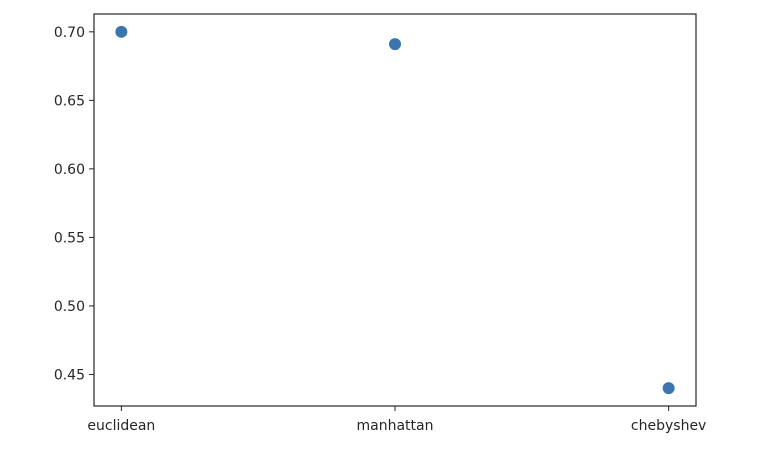 This screenshot has width=780, height=466. What do you see at coordinates (69, 375) in the screenshot?
I see `y-tick-label: 0.45` at bounding box center [69, 375].